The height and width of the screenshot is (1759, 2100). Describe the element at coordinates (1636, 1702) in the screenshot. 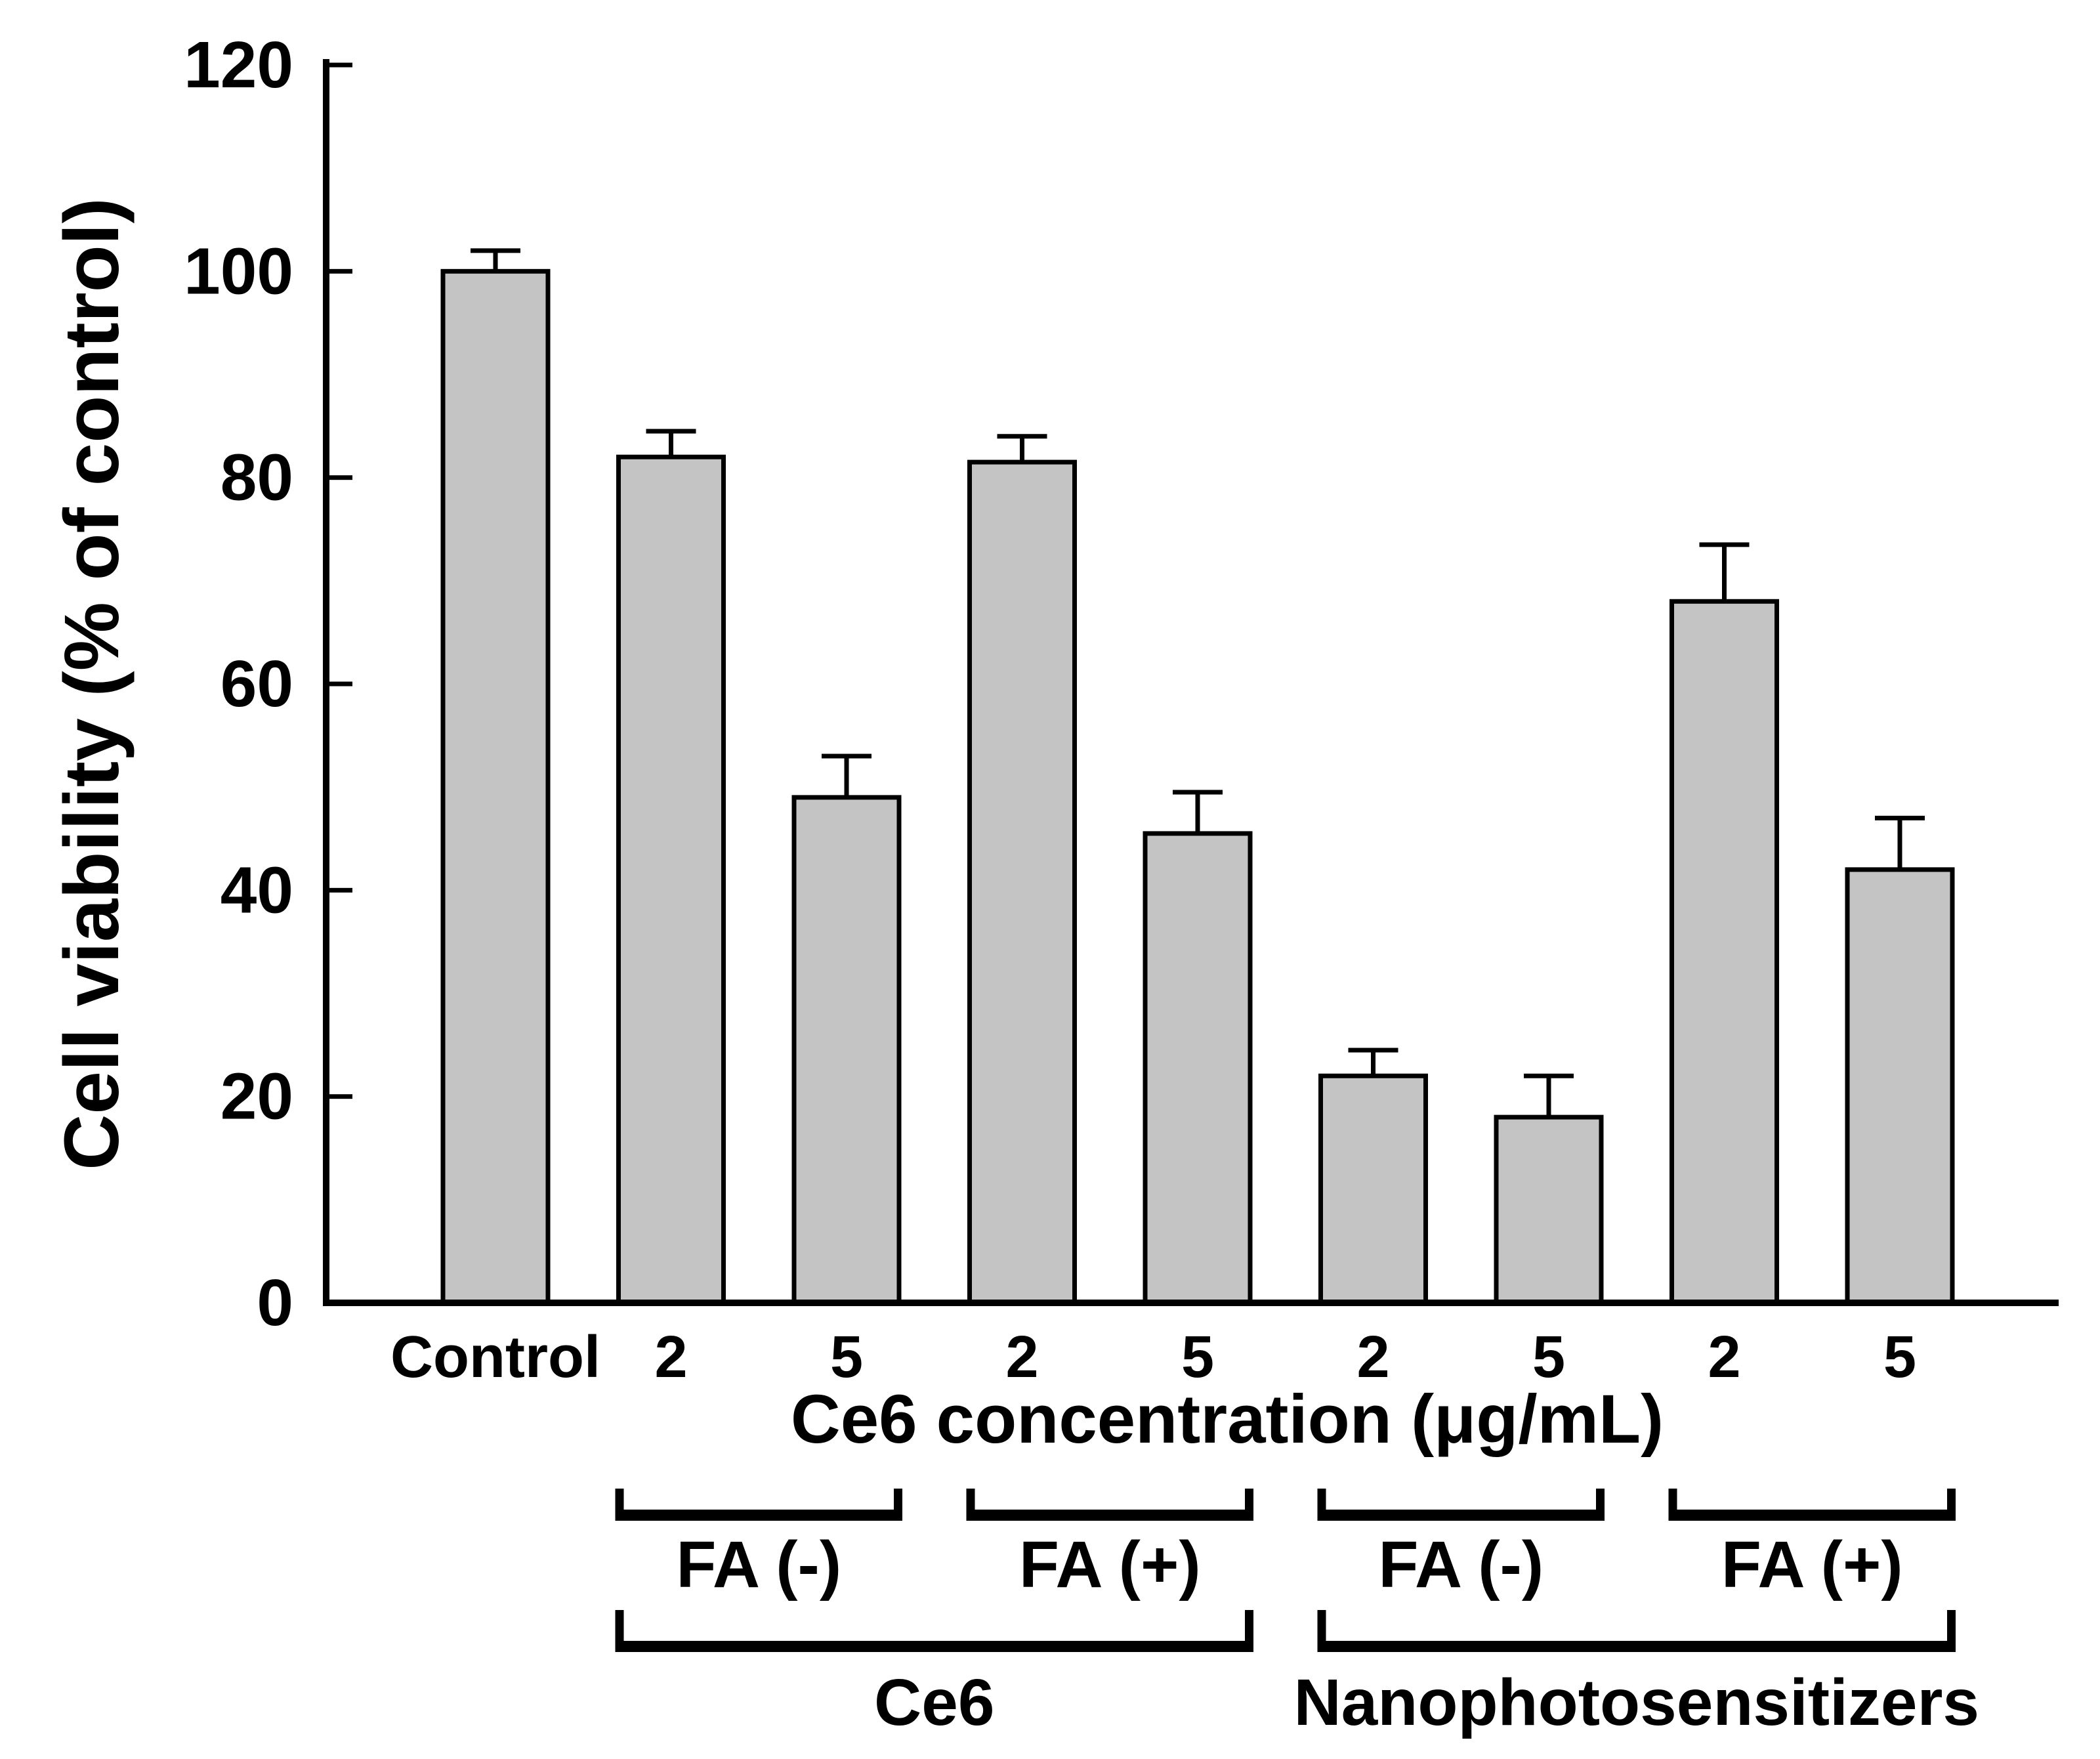

I see `group-bracket-label: Nanophotosensitizers` at that location.